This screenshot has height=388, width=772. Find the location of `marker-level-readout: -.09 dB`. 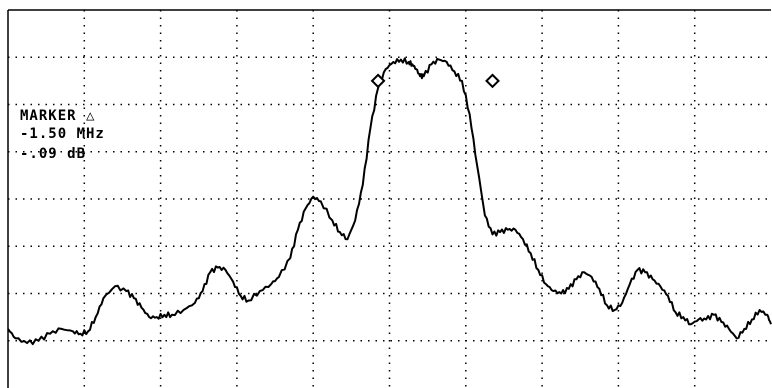

marker-level-readout: -.09 dB is located at coordinates (53, 154).